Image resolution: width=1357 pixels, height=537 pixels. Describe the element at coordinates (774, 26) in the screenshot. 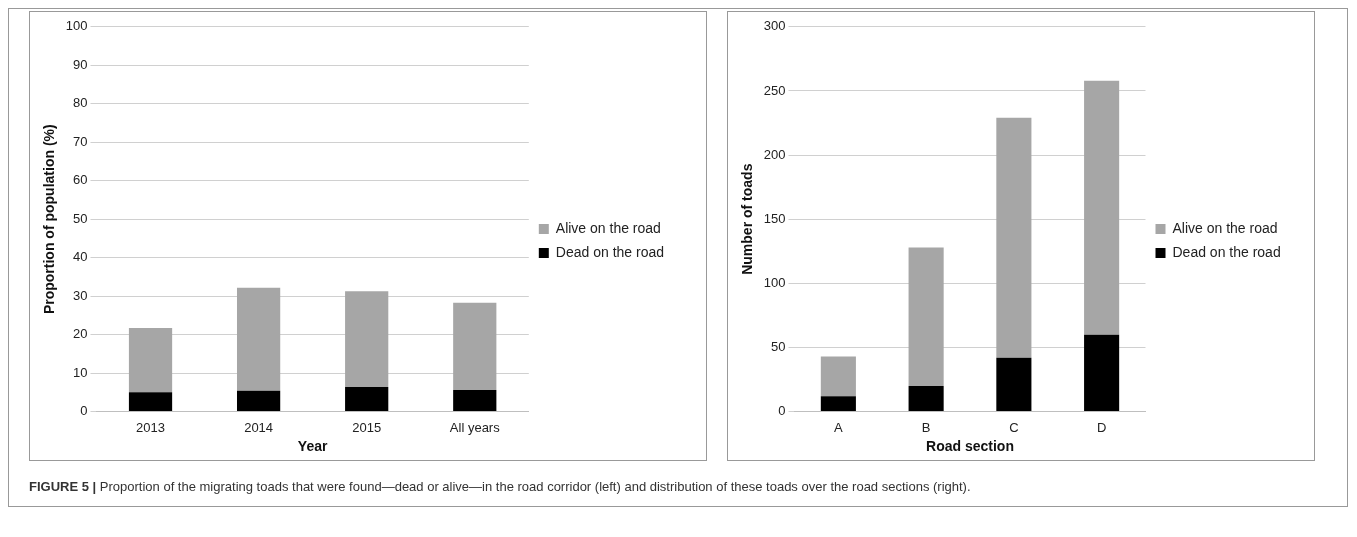

I see `y-tick-label: 300` at that location.